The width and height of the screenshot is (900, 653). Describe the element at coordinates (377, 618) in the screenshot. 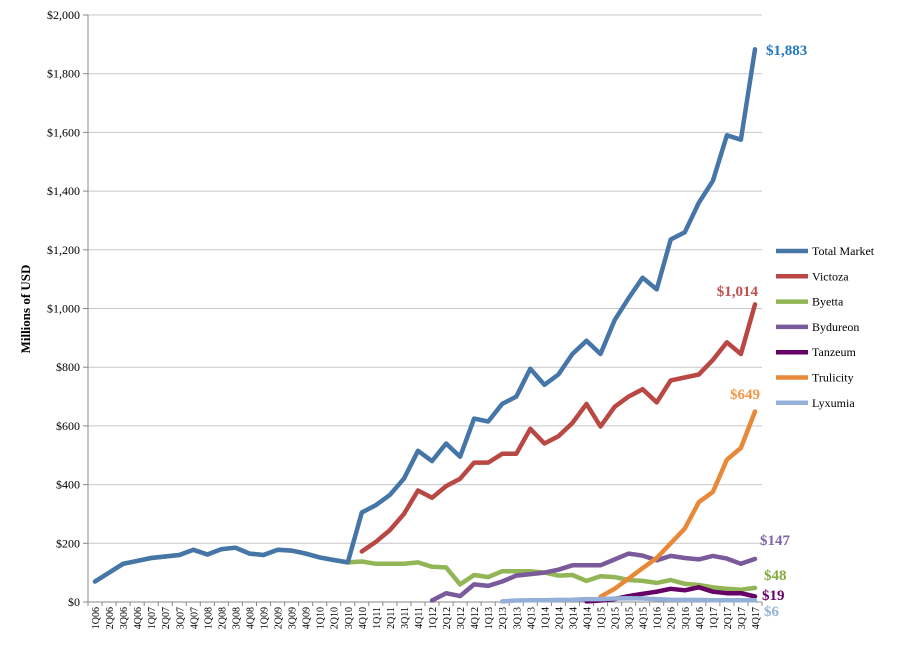

I see `x-tick-label: 1Q11` at that location.